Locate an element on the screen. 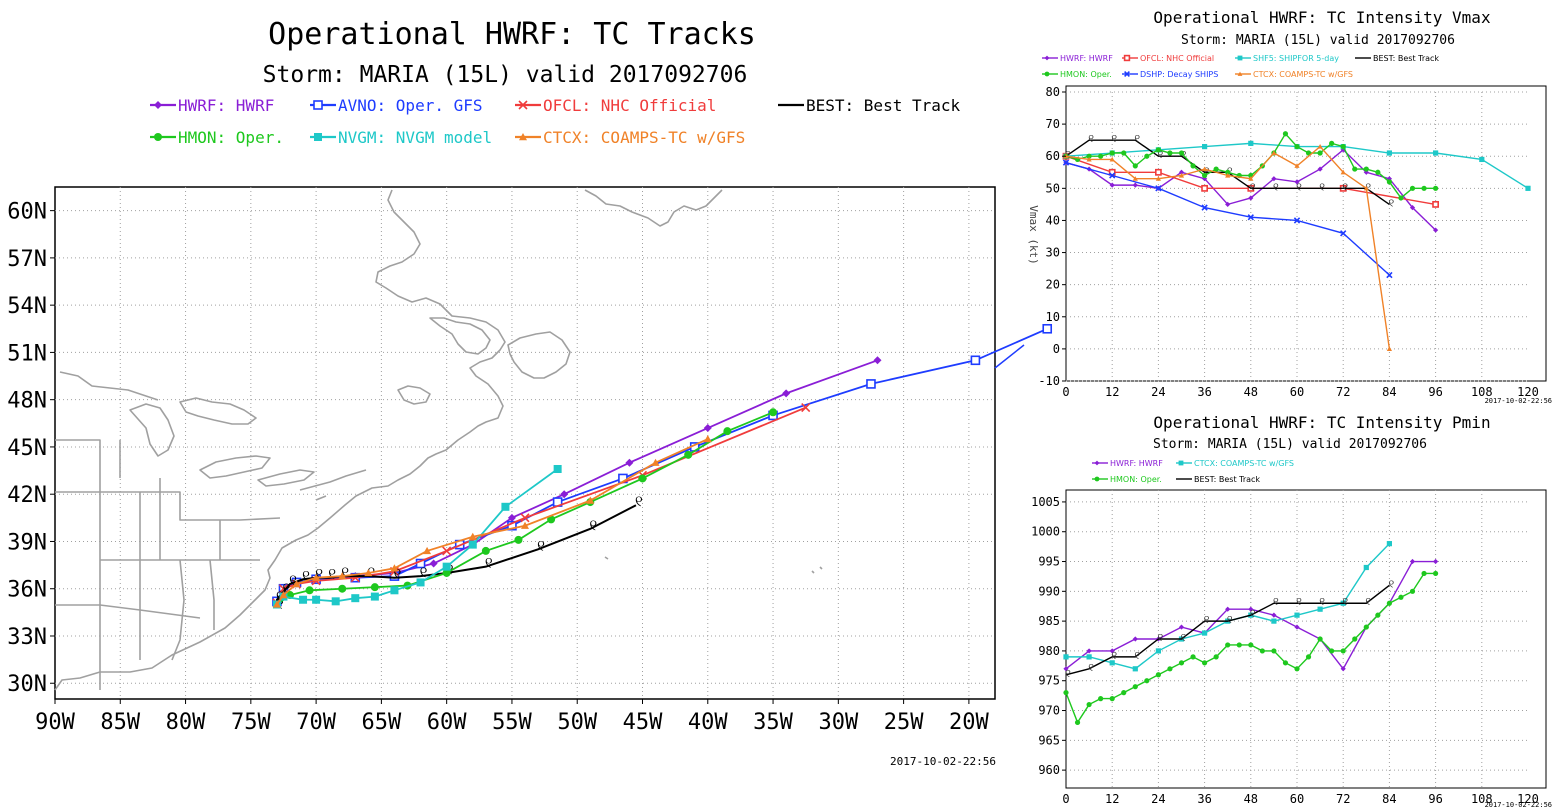 This screenshot has width=1564, height=810. vmax-line is located at coordinates (1227, 218).